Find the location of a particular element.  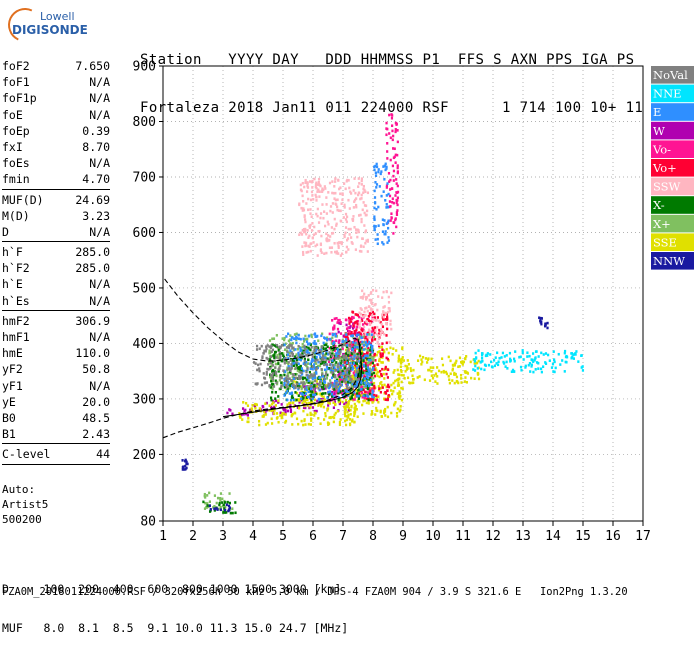

param-row: foF1 N/A is located at coordinates (56, 82).